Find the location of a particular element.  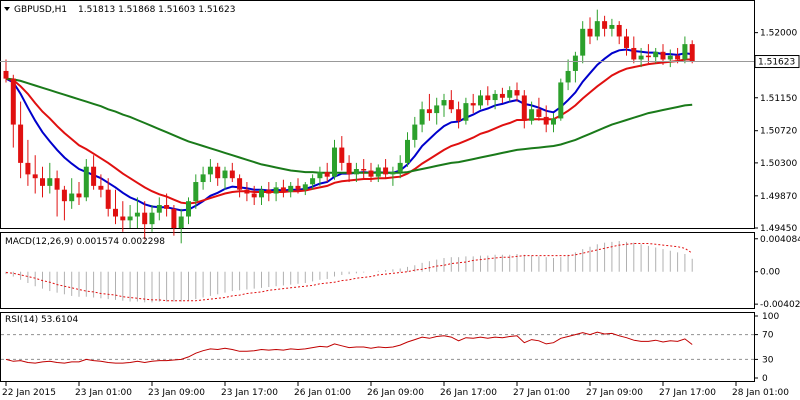

triangle-down-icon is located at coordinates (7, 9).